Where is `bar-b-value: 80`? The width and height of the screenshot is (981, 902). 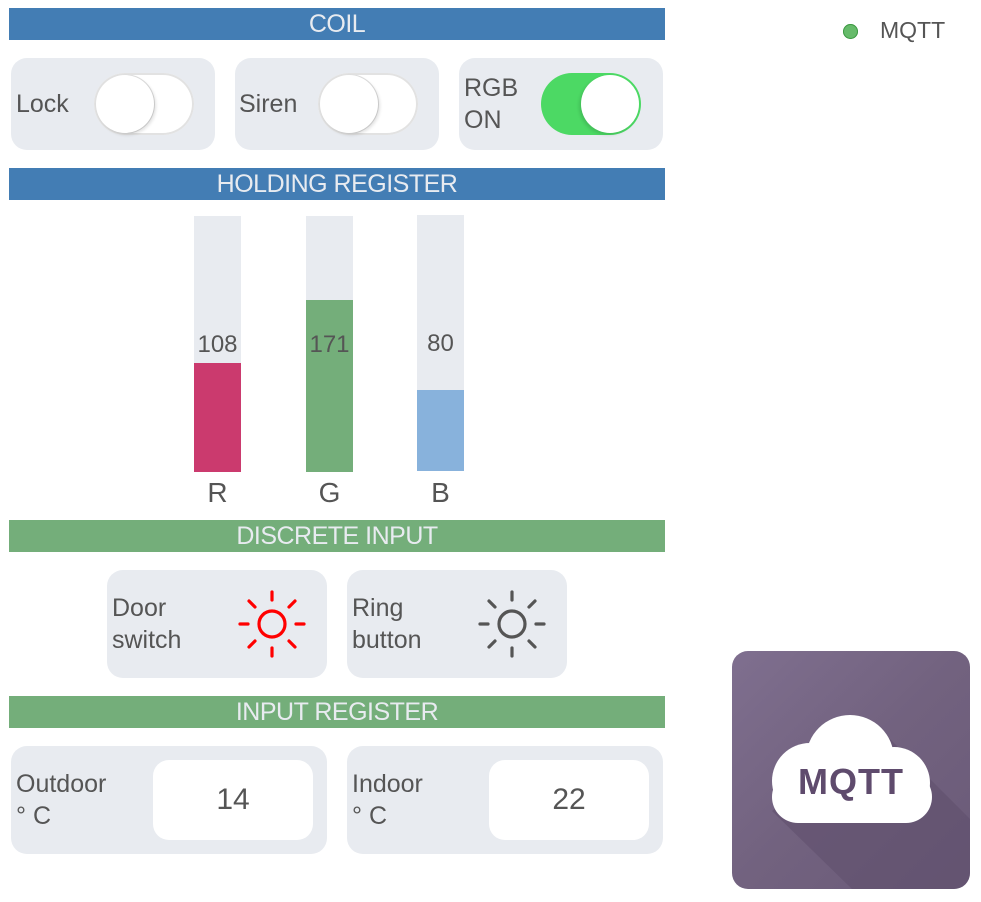
bar-b-value: 80 is located at coordinates (440, 343).